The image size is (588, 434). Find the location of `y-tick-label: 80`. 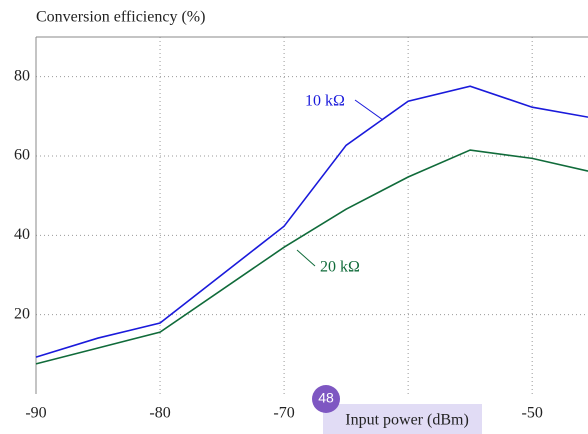

y-tick-label: 80 is located at coordinates (22, 75).